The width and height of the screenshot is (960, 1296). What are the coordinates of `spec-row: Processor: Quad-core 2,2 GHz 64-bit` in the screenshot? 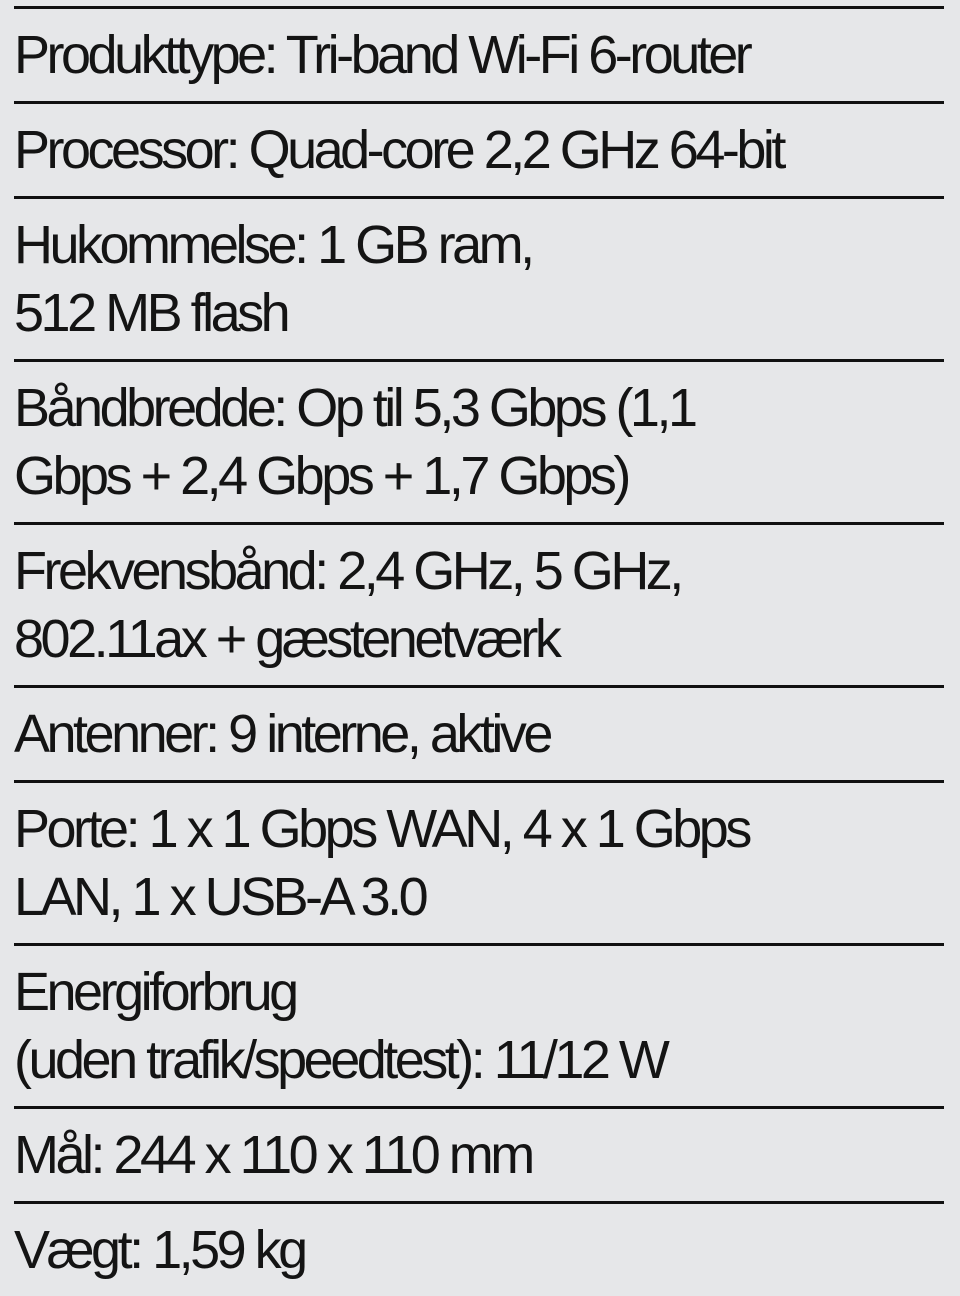 It's located at (479, 150).